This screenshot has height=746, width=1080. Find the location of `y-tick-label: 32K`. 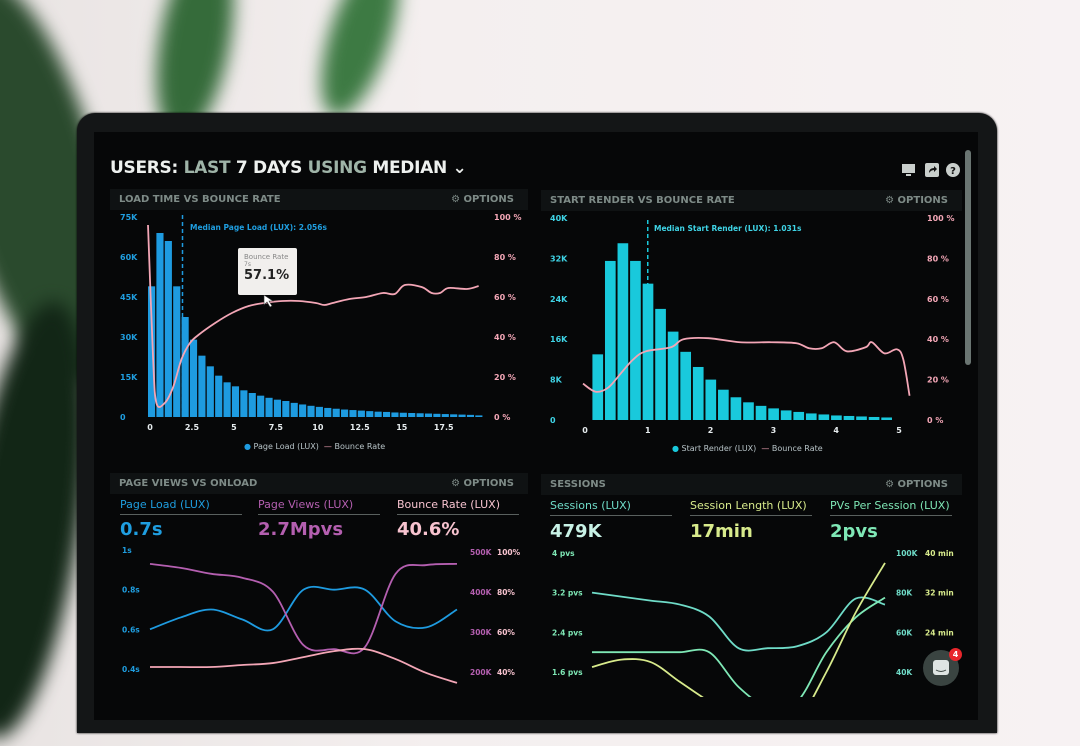

y-tick-label: 32K is located at coordinates (559, 258).